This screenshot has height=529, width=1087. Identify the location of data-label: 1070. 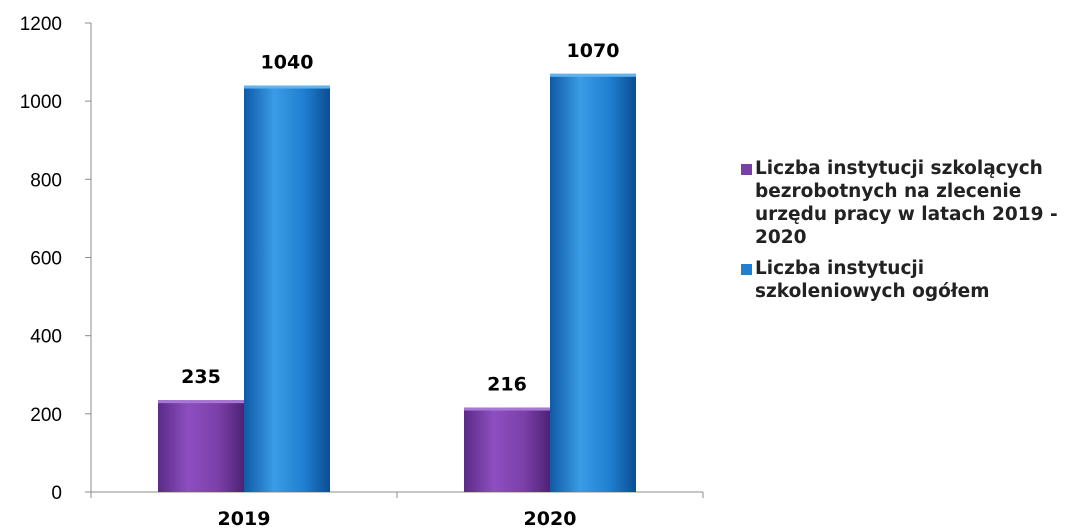
(593, 51).